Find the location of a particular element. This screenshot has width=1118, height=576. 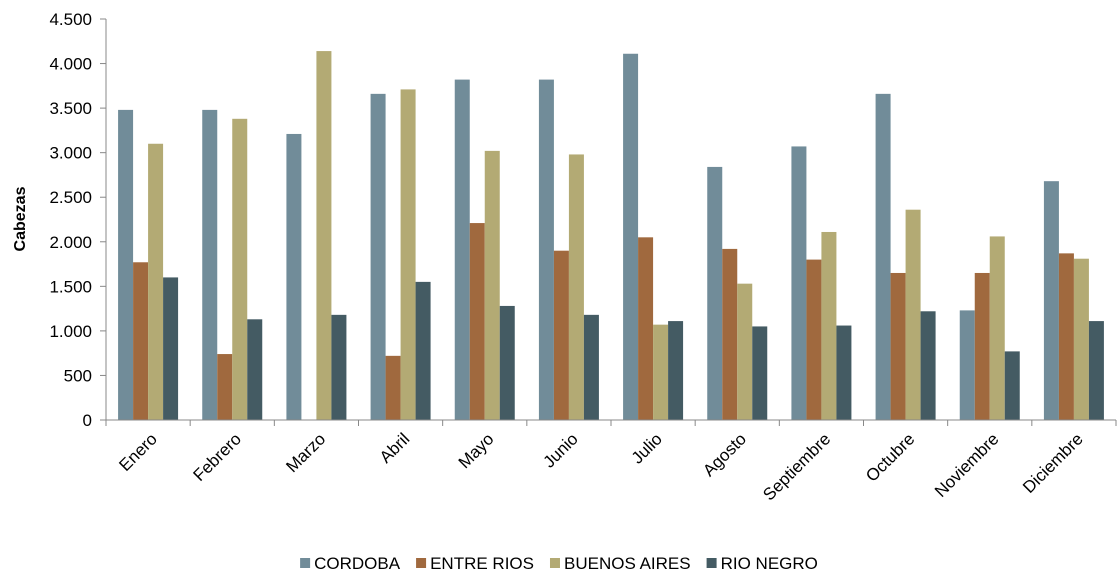

bar-rio-negro-octubre is located at coordinates (928, 365).